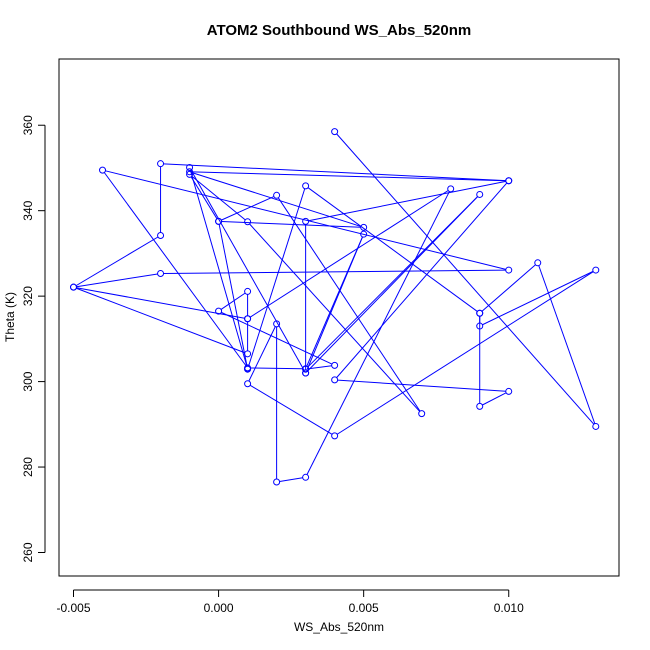 The height and width of the screenshot is (650, 650). Describe the element at coordinates (28, 381) in the screenshot. I see `y-tick-label: 300` at that location.